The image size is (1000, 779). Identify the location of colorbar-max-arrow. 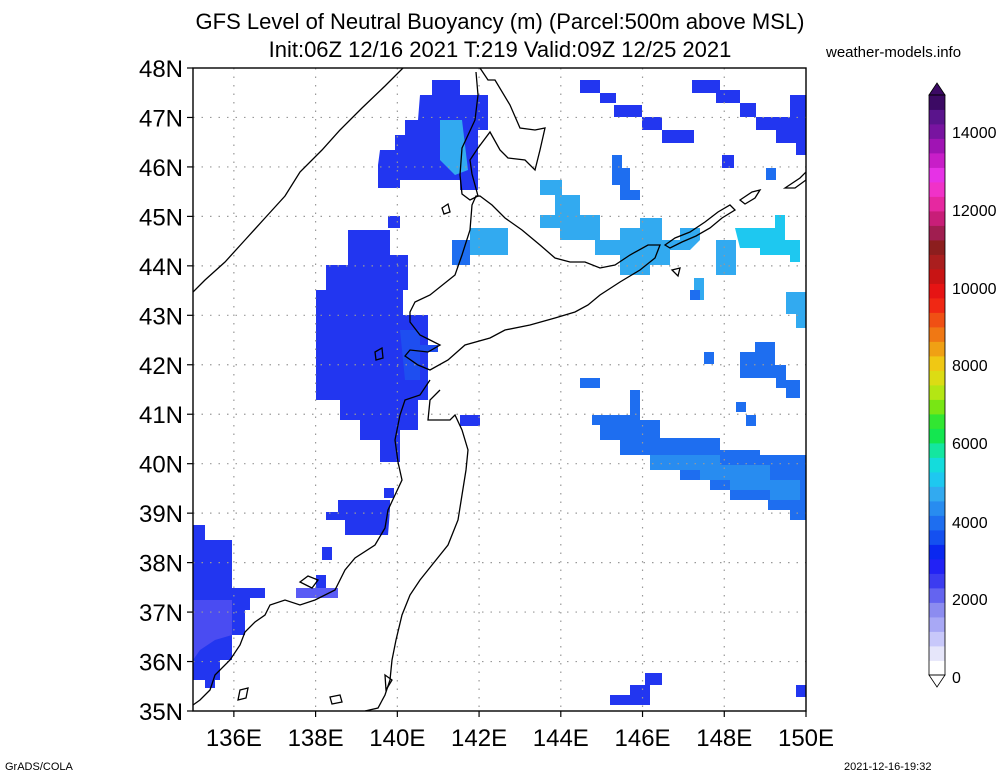
(937, 89).